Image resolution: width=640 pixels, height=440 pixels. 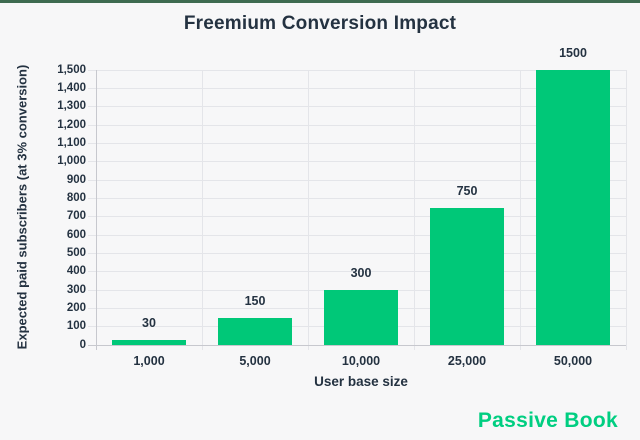 I want to click on y-tick-label: 800, so click(x=76, y=197).